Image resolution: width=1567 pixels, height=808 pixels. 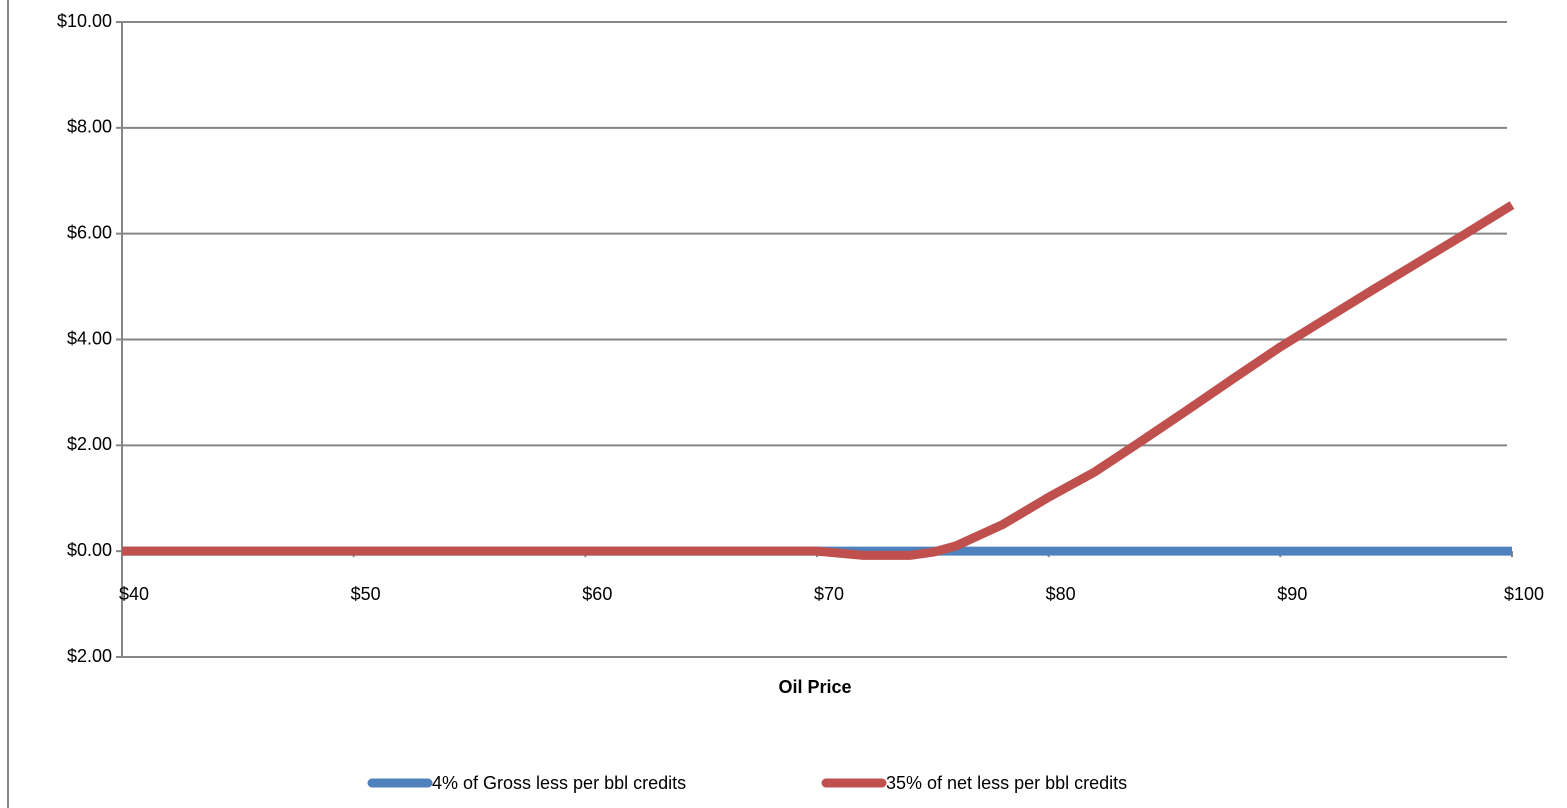 What do you see at coordinates (89, 127) in the screenshot?
I see `y-tick-label: $8.00` at bounding box center [89, 127].